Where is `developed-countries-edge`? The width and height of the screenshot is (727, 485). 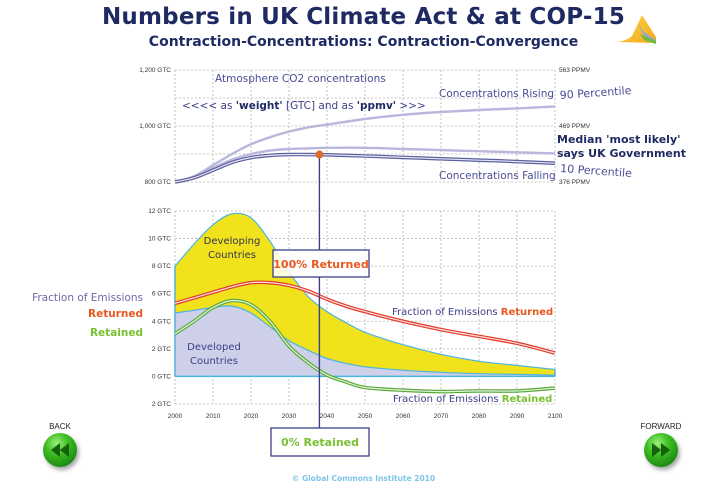
developed-countries-edge is located at coordinates (365, 340).